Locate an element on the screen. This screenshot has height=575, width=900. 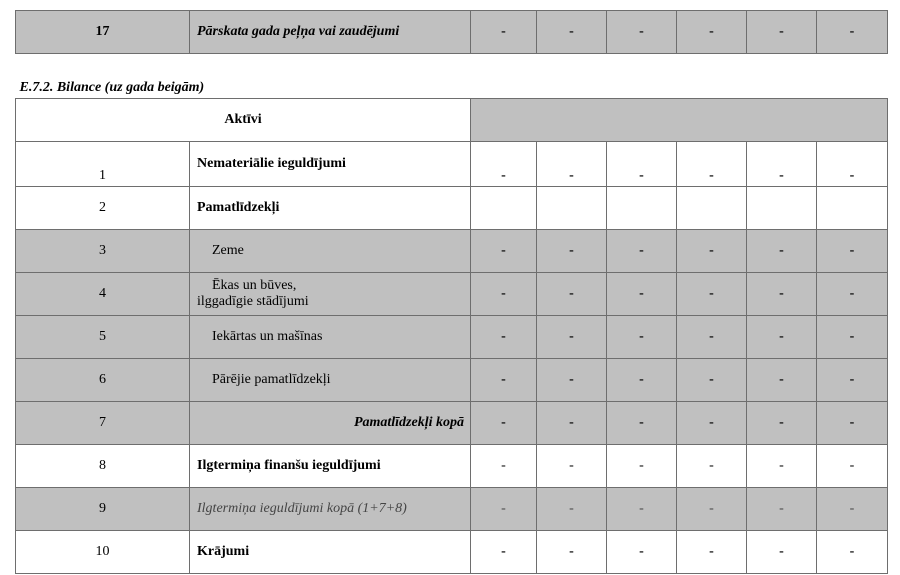
row-label-text: Krājumi is located at coordinates (223, 551).